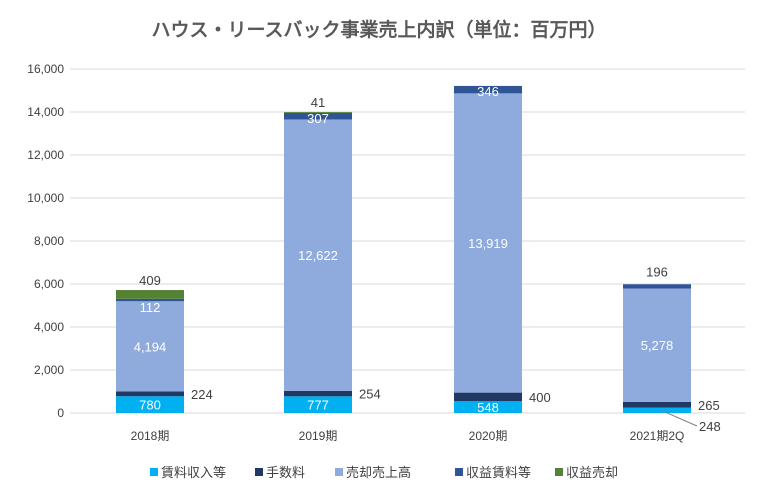 This screenshot has width=758, height=496. What do you see at coordinates (657, 436) in the screenshot?
I see `x-tick-label: 2021期2Q` at bounding box center [657, 436].